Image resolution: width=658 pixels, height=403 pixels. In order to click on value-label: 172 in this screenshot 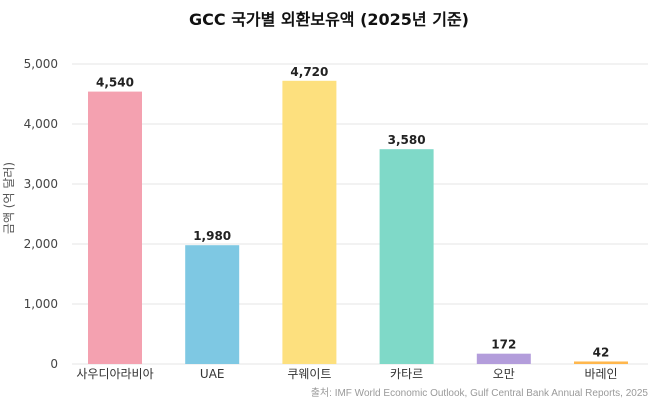, I will do `click(503, 345)`.